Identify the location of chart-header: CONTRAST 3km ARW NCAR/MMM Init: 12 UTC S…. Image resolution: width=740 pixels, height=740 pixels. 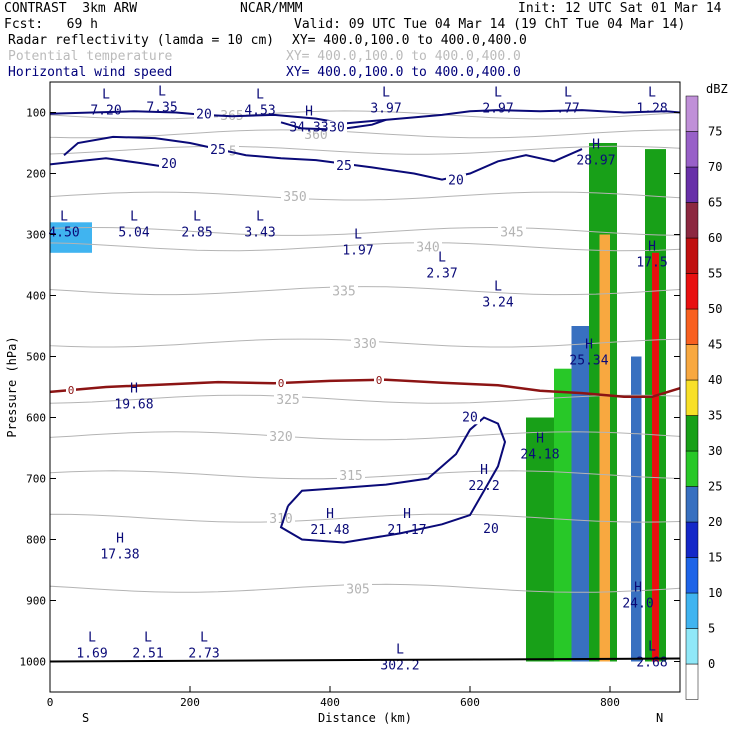
(370, 41).